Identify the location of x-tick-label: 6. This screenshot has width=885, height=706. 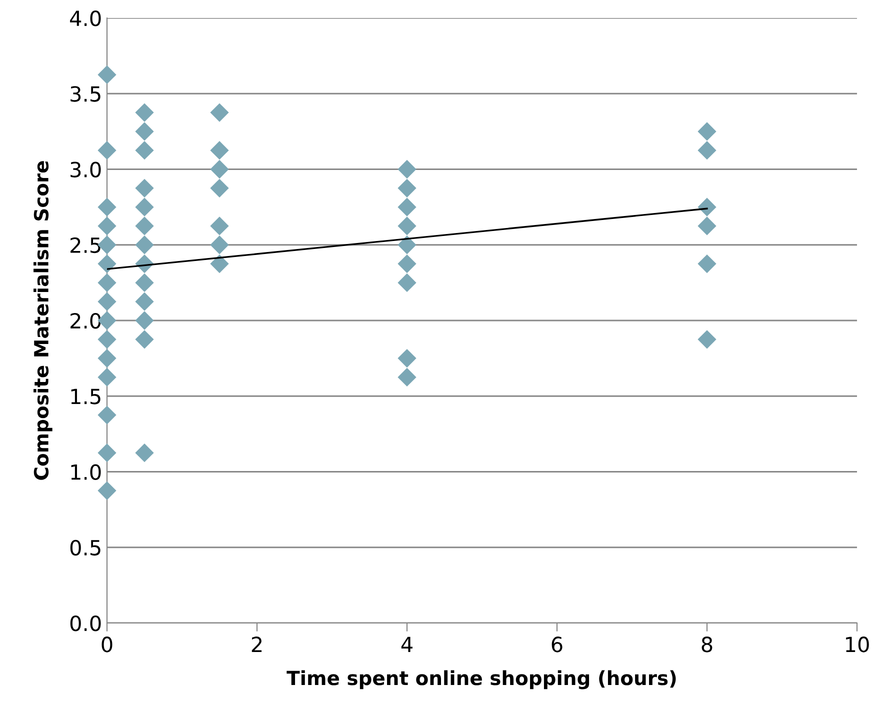
(557, 644).